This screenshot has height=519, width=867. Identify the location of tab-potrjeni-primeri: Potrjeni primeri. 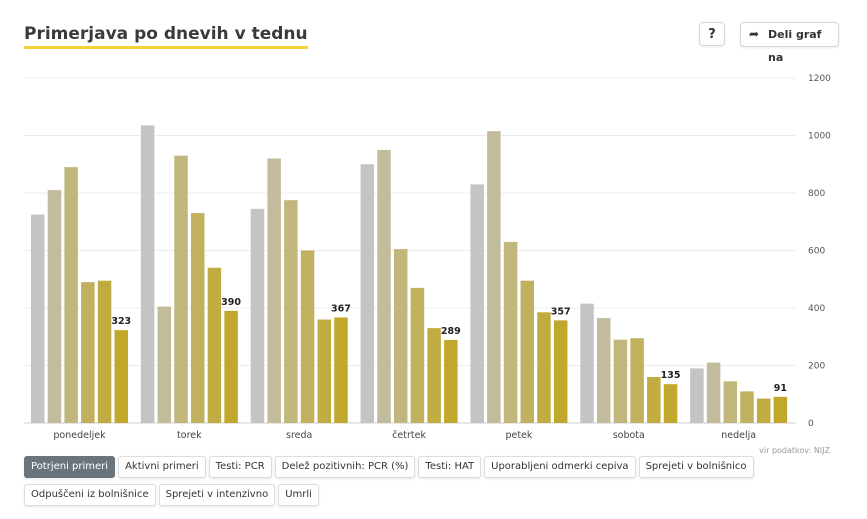
(70, 467).